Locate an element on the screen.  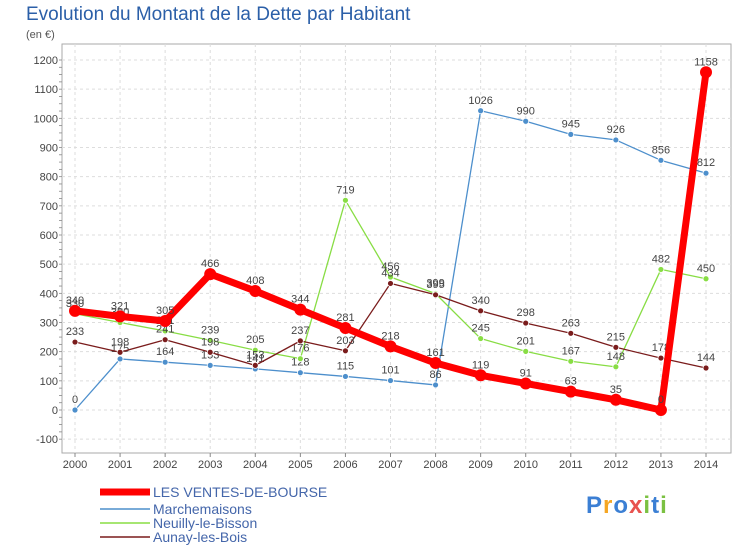
x-tick-label: 2003 is located at coordinates (210, 465).